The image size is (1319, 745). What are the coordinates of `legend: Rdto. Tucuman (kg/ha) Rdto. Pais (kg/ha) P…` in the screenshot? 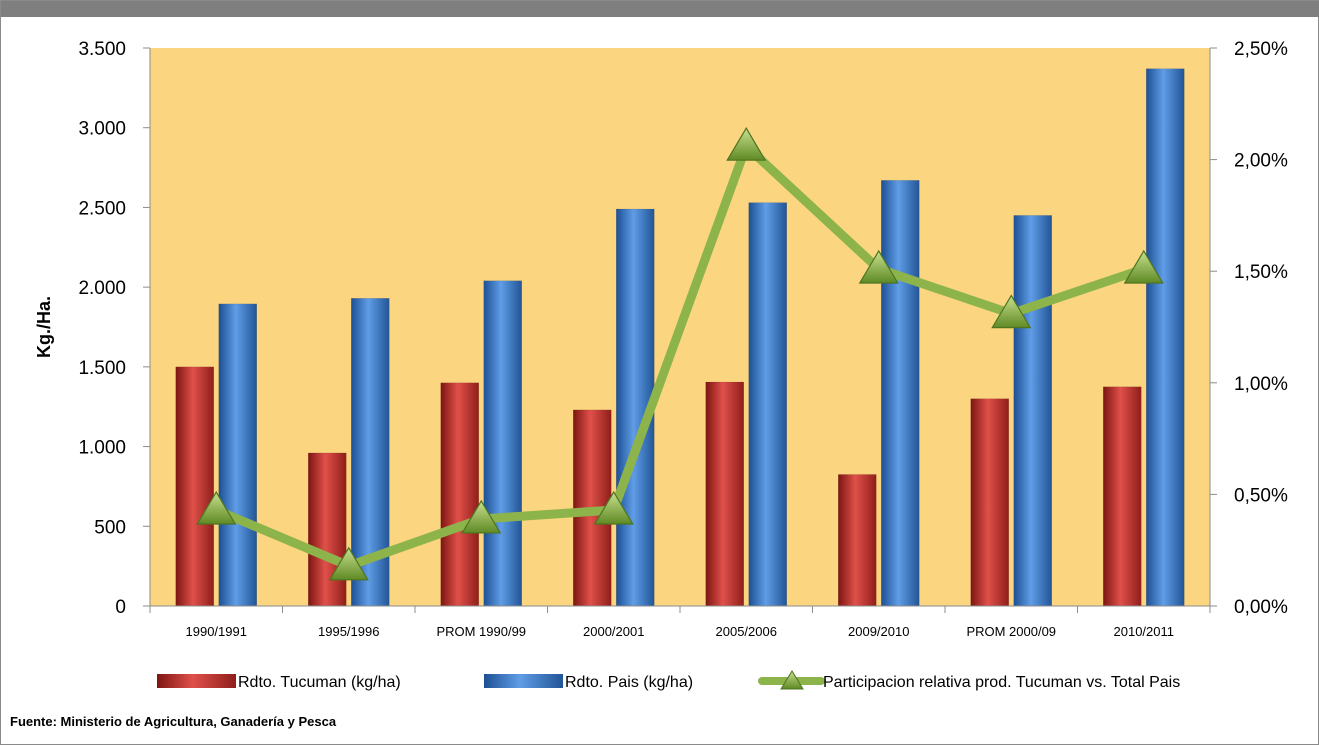 It's located at (668, 680).